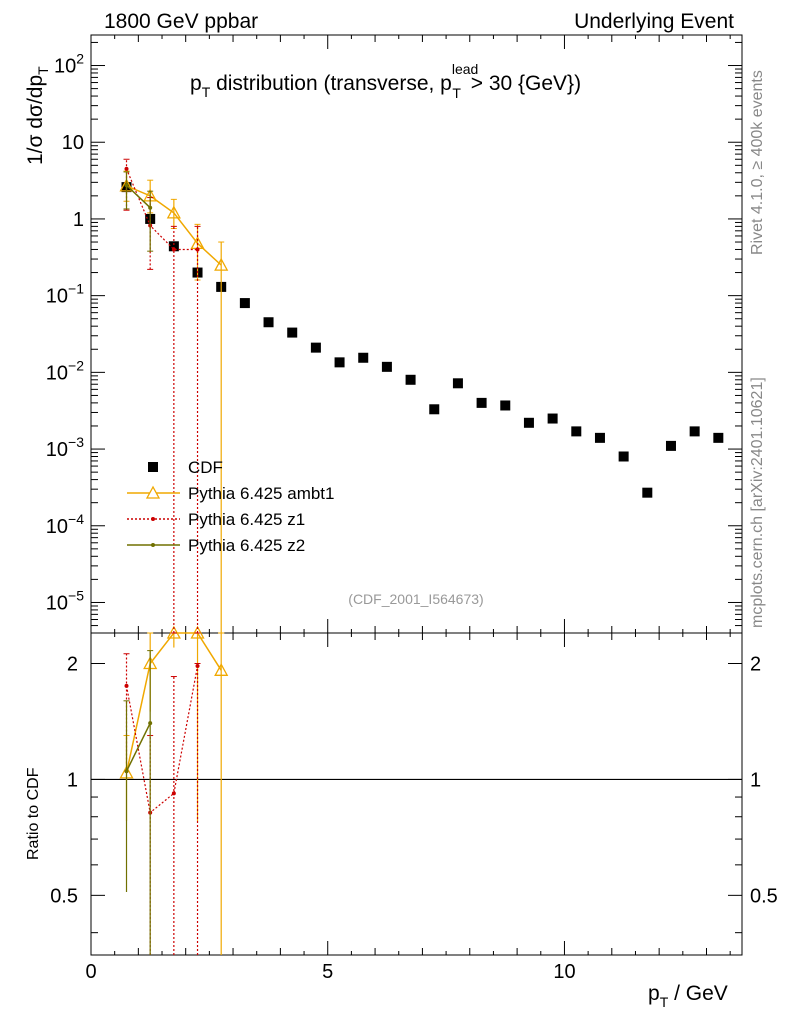 The image size is (786, 1024). I want to click on mcplots-label: mcplots.cern.ch [arXiv:2401.10621], so click(757, 502).